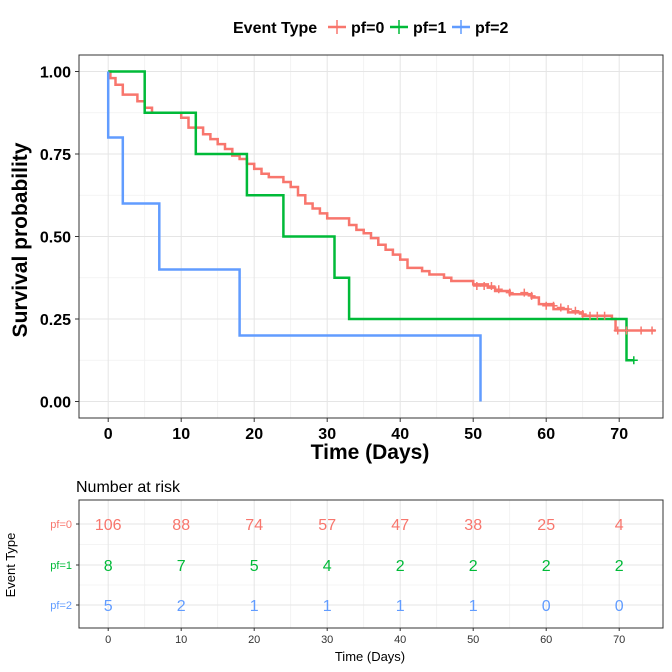  I want to click on risk-table-title: Number at risk, so click(128, 487).